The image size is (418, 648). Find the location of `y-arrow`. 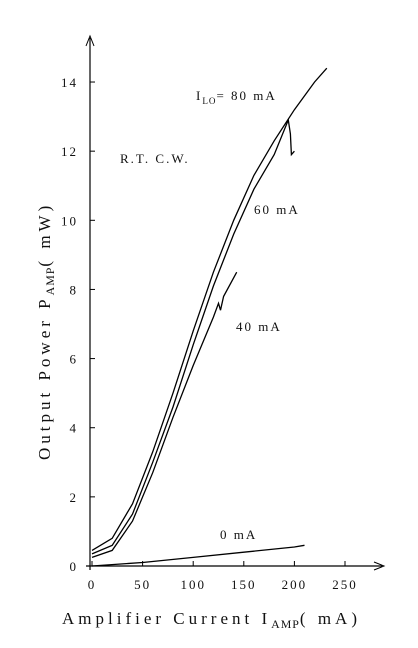

y-arrow is located at coordinates (90, 40).